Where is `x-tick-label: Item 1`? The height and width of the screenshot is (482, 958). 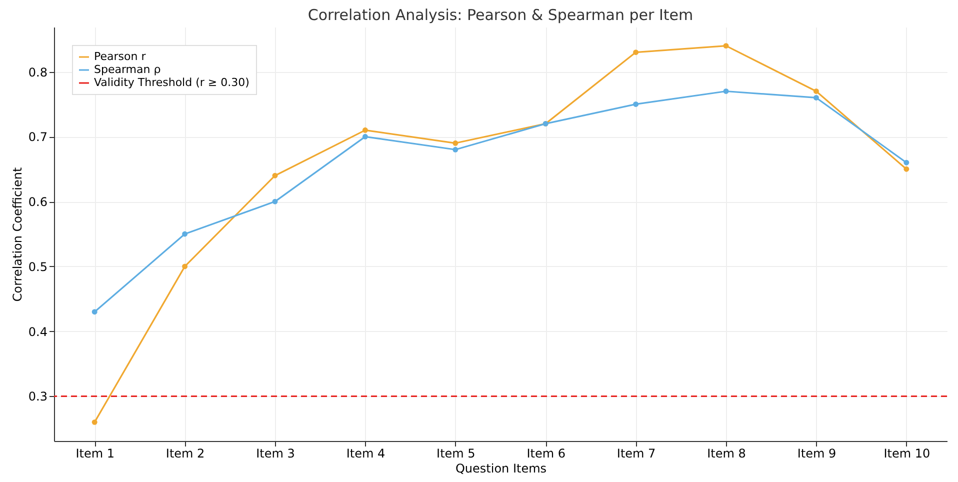 x-tick-label: Item 1 is located at coordinates (95, 453).